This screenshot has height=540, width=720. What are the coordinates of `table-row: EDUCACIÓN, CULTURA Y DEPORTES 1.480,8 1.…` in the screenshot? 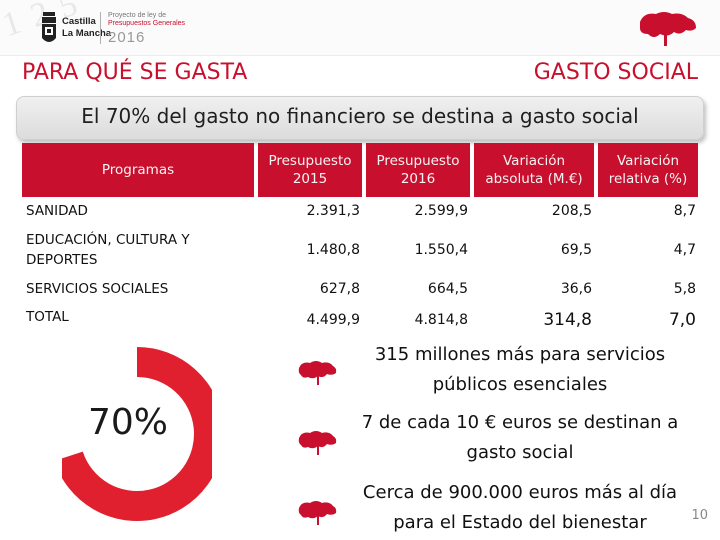 It's located at (360, 250).